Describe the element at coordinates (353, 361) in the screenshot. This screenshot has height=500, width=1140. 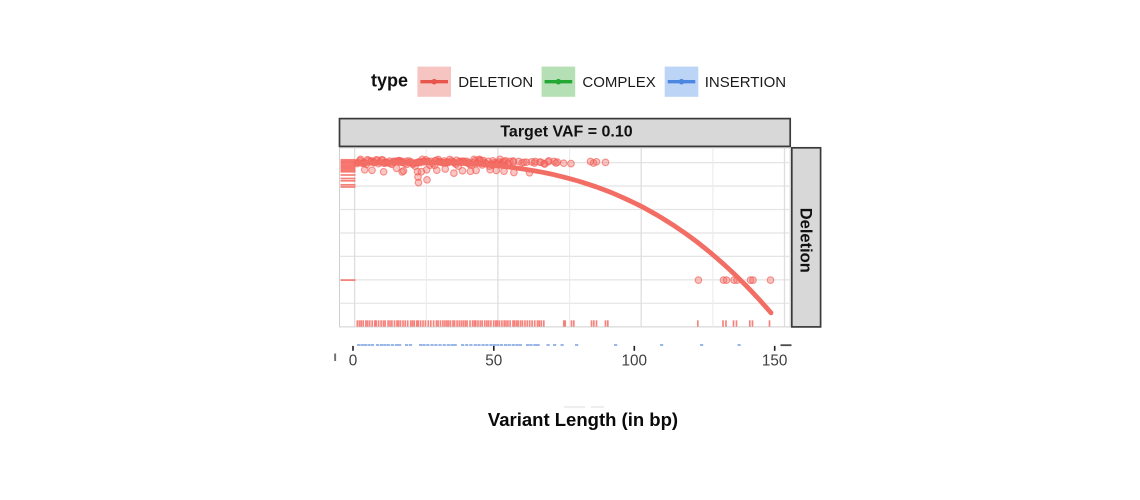
I see `svg-text: 0` at that location.